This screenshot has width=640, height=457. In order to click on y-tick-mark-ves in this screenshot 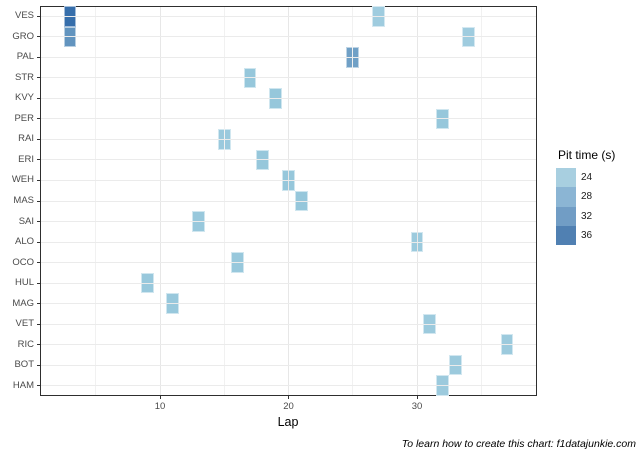, I will do `click(38, 16)`.